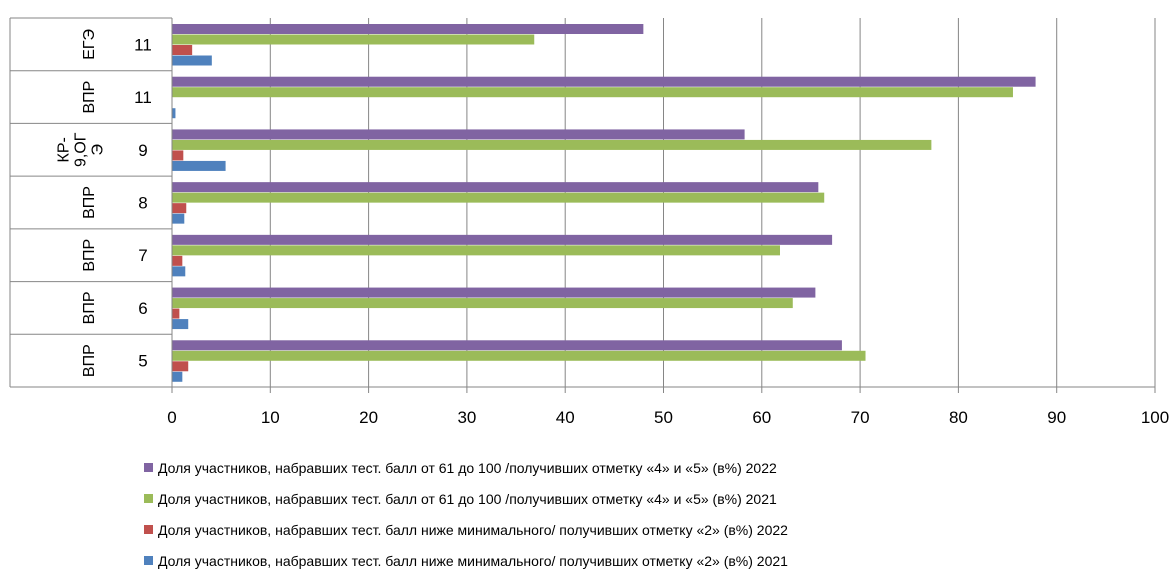 This screenshot has width=1173, height=579. What do you see at coordinates (368, 417) in the screenshot?
I see `x-tick-label: 20` at bounding box center [368, 417].